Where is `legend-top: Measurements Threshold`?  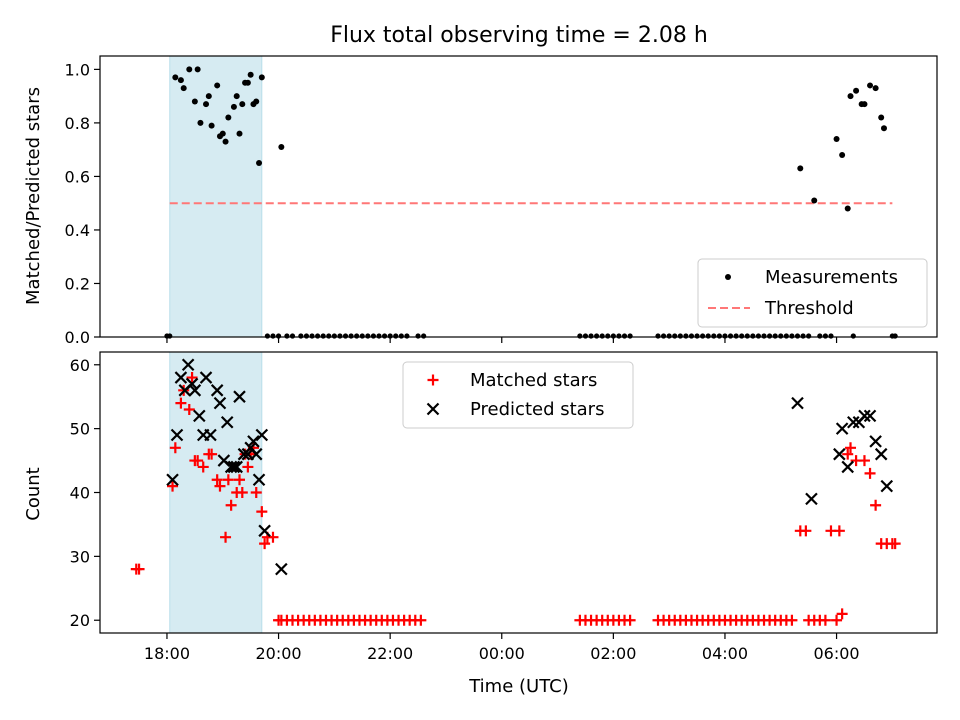 legend-top: Measurements Threshold is located at coordinates (812, 293).